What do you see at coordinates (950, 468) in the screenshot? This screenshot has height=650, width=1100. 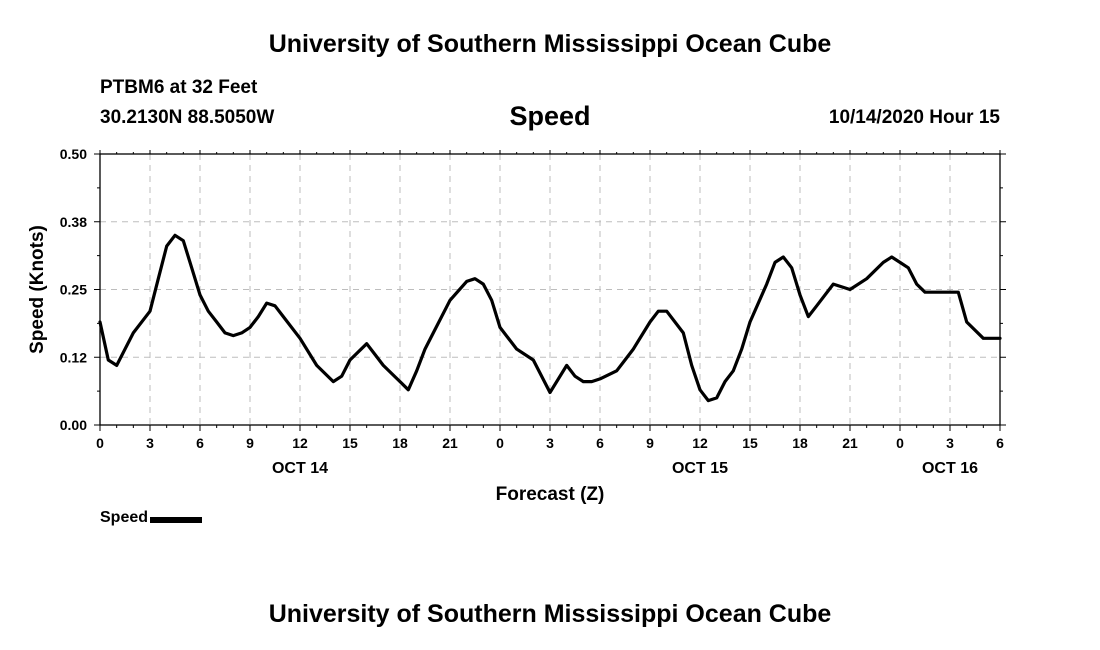 I see `date-label: OCT 16` at bounding box center [950, 468].